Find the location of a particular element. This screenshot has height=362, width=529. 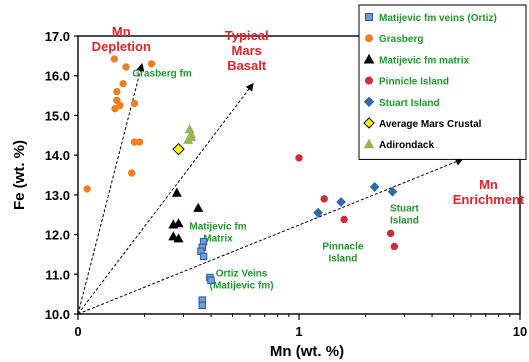

x-axis-title: Mn (wt. %) is located at coordinates (307, 351).